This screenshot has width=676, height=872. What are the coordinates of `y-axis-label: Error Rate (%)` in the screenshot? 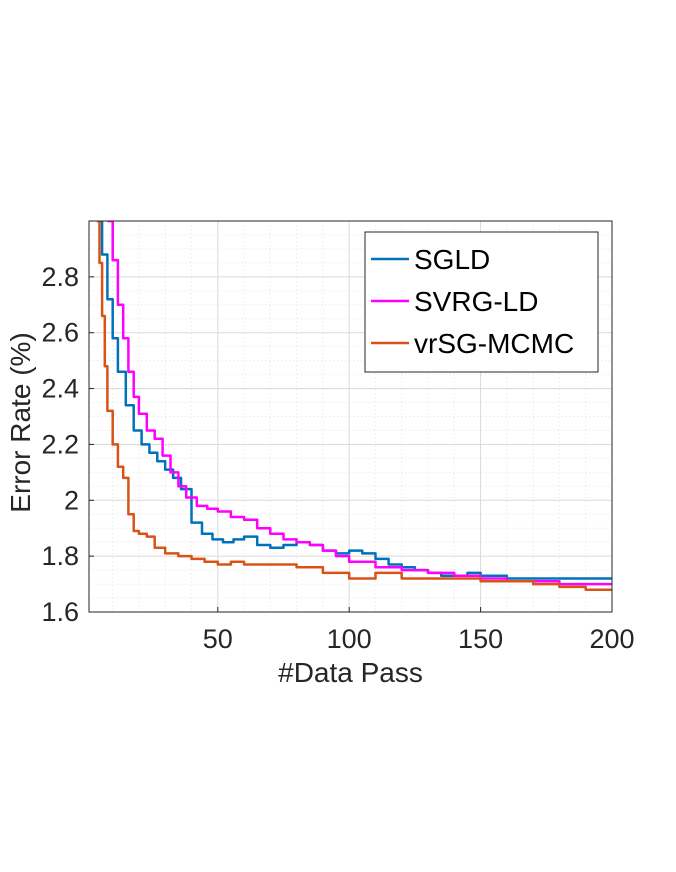 It's located at (20, 422).